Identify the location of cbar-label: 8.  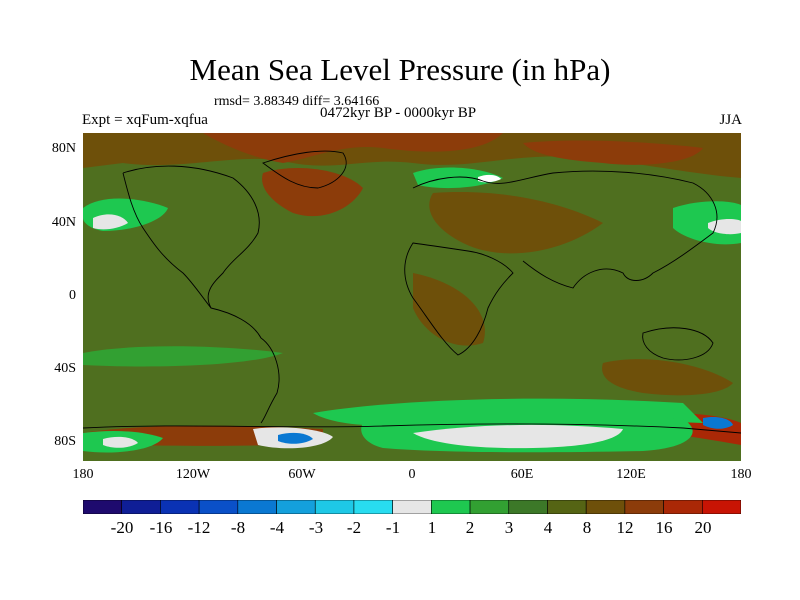
(587, 527).